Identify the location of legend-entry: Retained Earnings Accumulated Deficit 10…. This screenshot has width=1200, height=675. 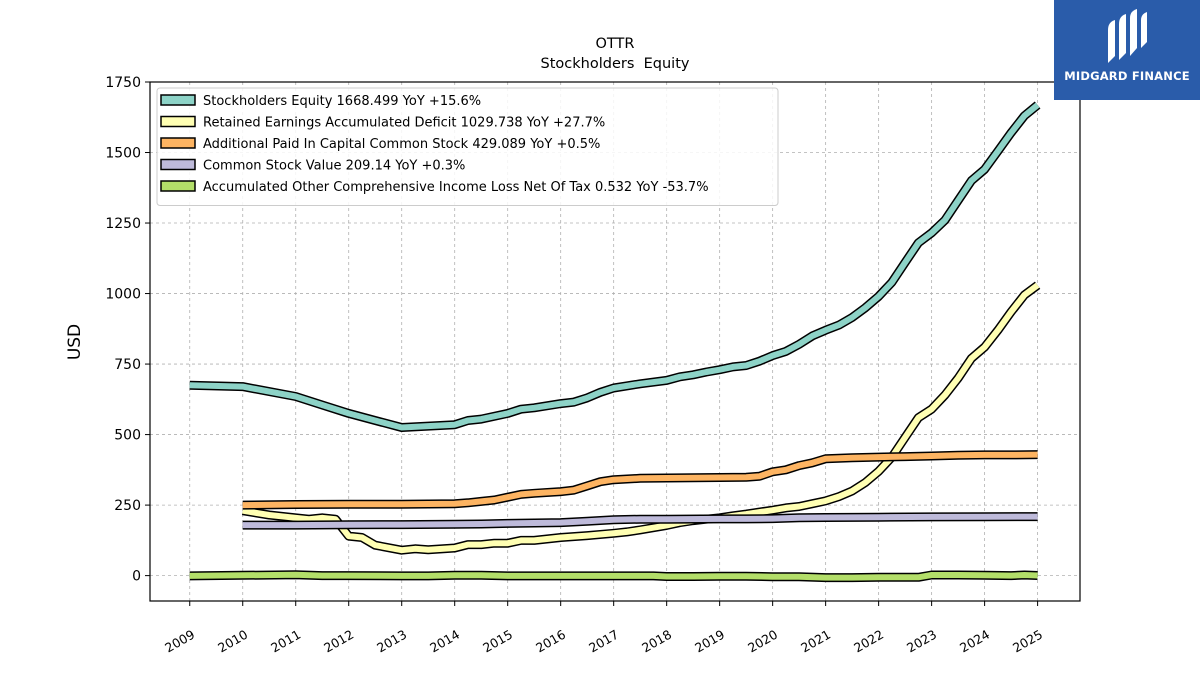
(404, 123).